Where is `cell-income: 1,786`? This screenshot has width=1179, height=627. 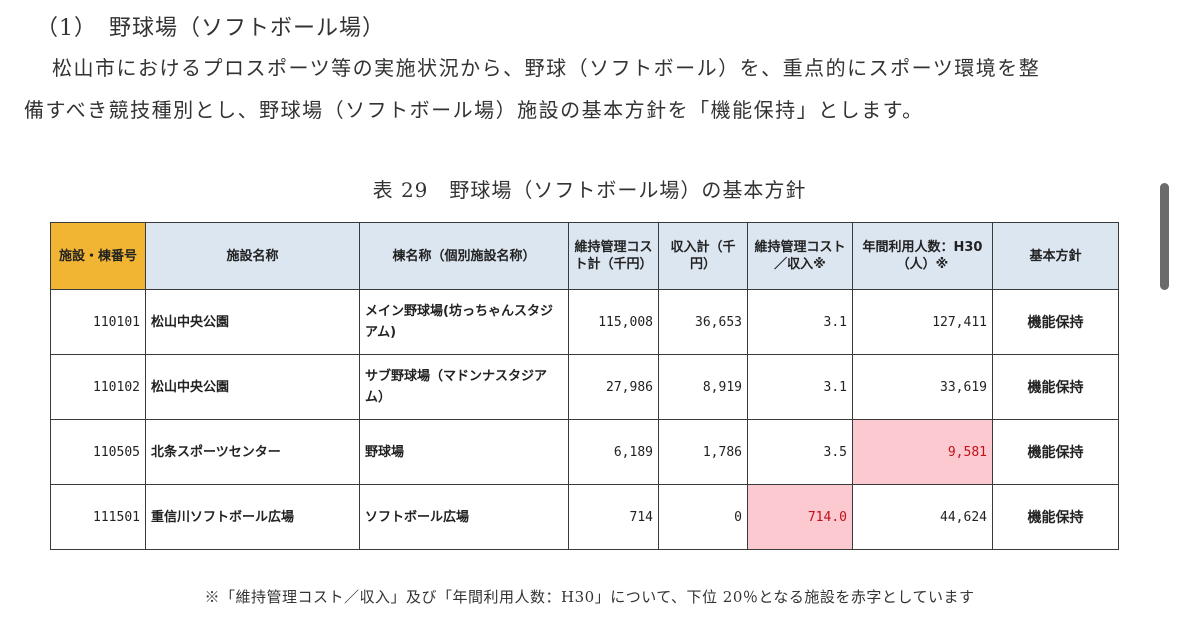
cell-income: 1,786 is located at coordinates (703, 452).